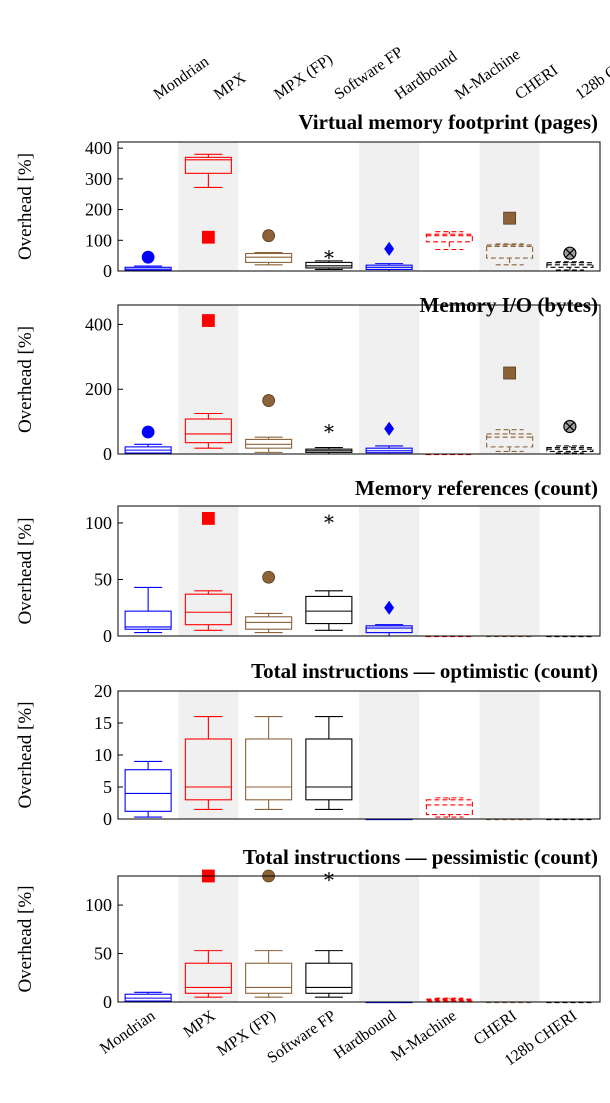  What do you see at coordinates (303, 77) in the screenshot?
I see `category-tick-label: MPX (FP)` at bounding box center [303, 77].